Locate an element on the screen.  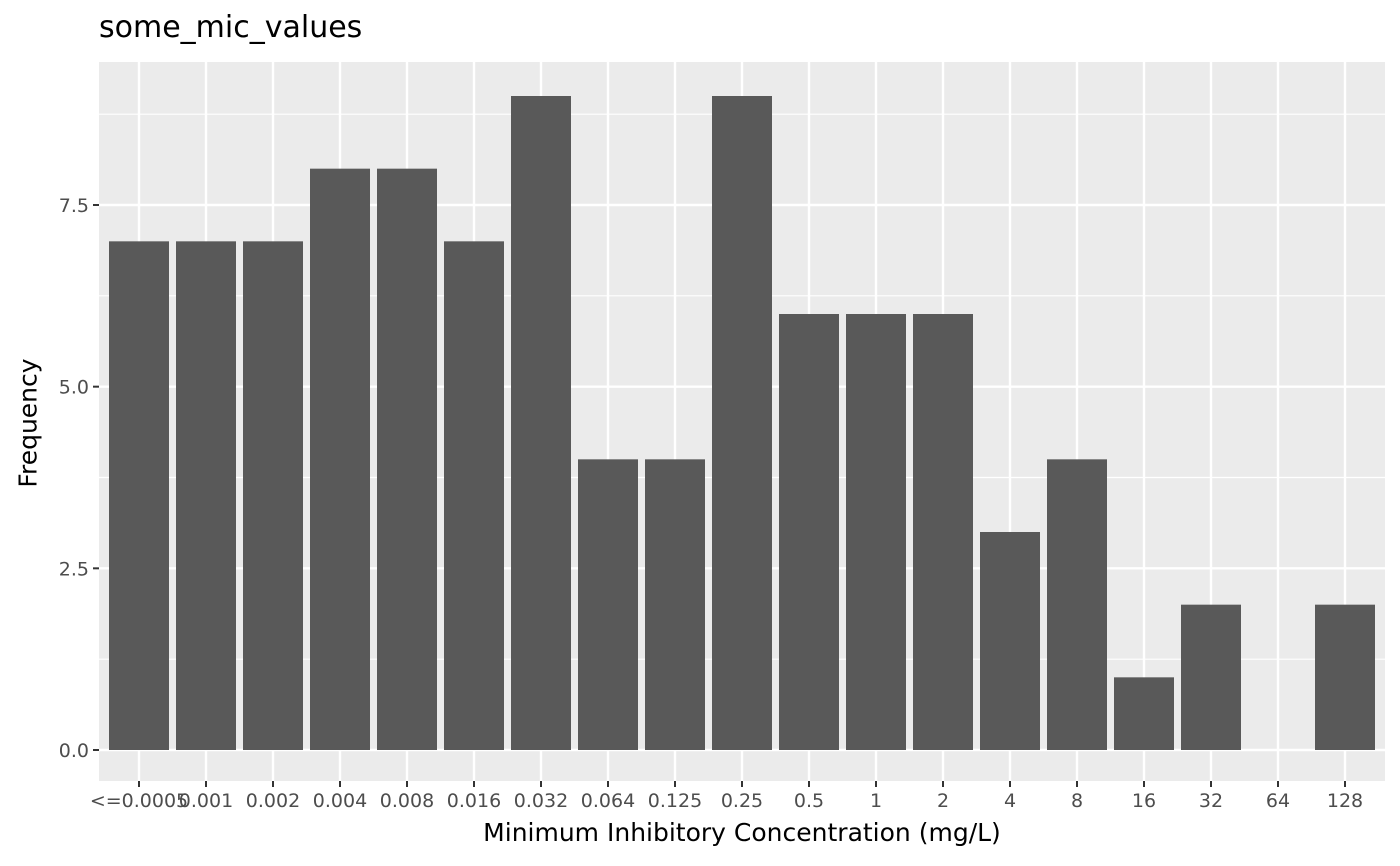
x-tick-label: 2 is located at coordinates (943, 801).